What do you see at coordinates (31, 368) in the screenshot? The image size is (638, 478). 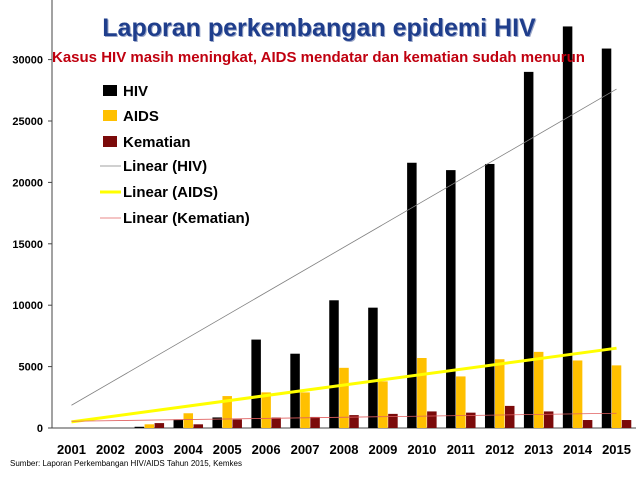 I see `y-tick-label: 5000` at bounding box center [31, 368].